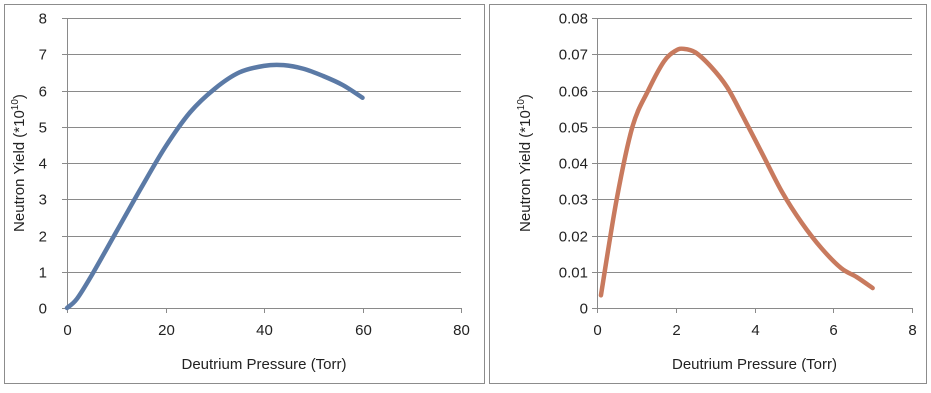 This screenshot has width=931, height=393. Describe the element at coordinates (573, 200) in the screenshot. I see `y-tick-label: 0.03` at that location.